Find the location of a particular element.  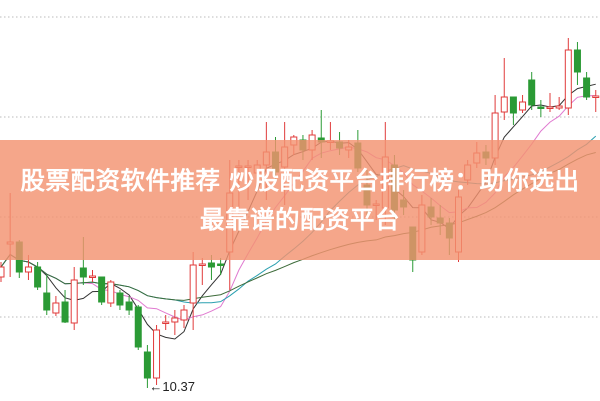

low-price-annotation: ←10.37 is located at coordinates (172, 386).